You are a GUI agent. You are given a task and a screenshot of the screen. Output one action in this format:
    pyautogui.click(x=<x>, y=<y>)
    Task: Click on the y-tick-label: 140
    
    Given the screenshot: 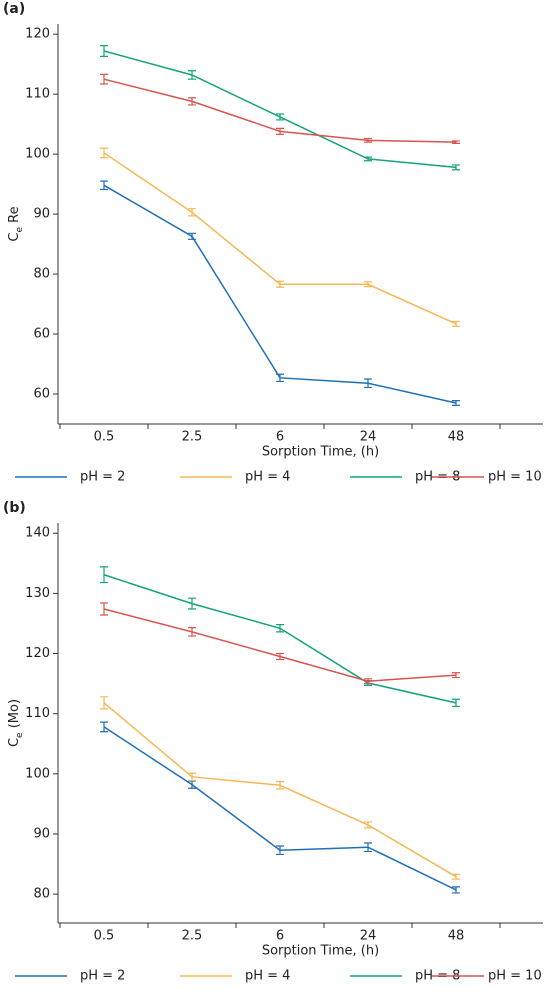 What is the action you would take?
    pyautogui.click(x=37, y=533)
    